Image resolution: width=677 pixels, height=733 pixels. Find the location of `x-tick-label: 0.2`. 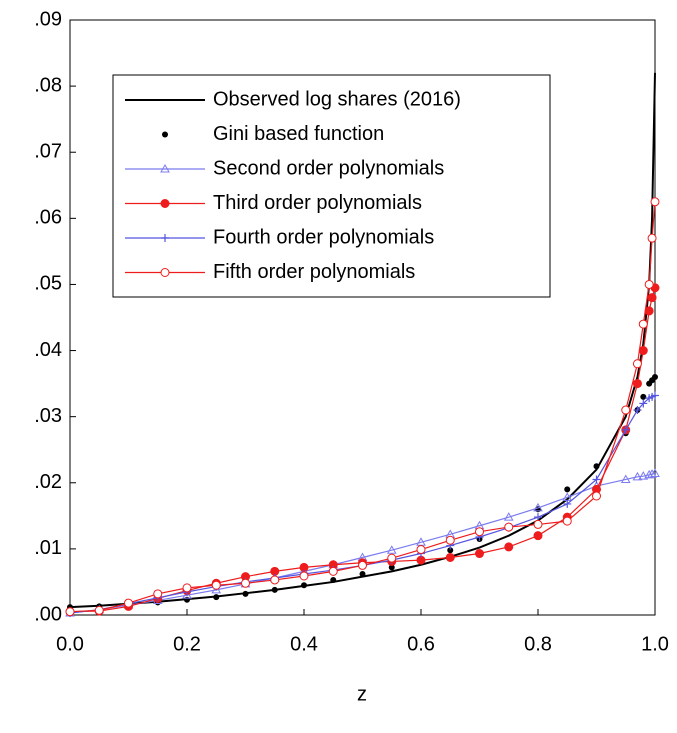

x-tick-label: 0.2 is located at coordinates (187, 644).